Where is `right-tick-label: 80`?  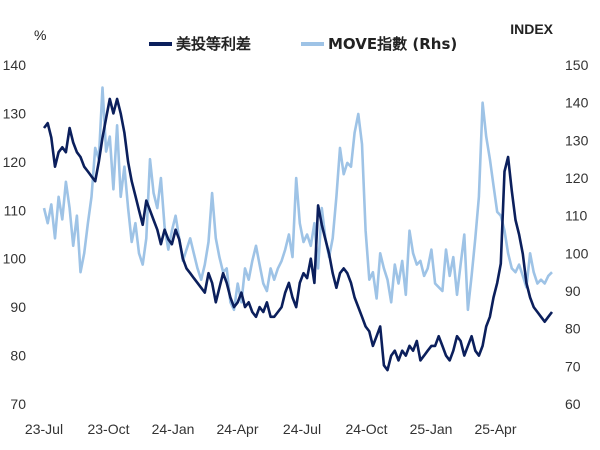
right-tick-label: 80 is located at coordinates (573, 329).